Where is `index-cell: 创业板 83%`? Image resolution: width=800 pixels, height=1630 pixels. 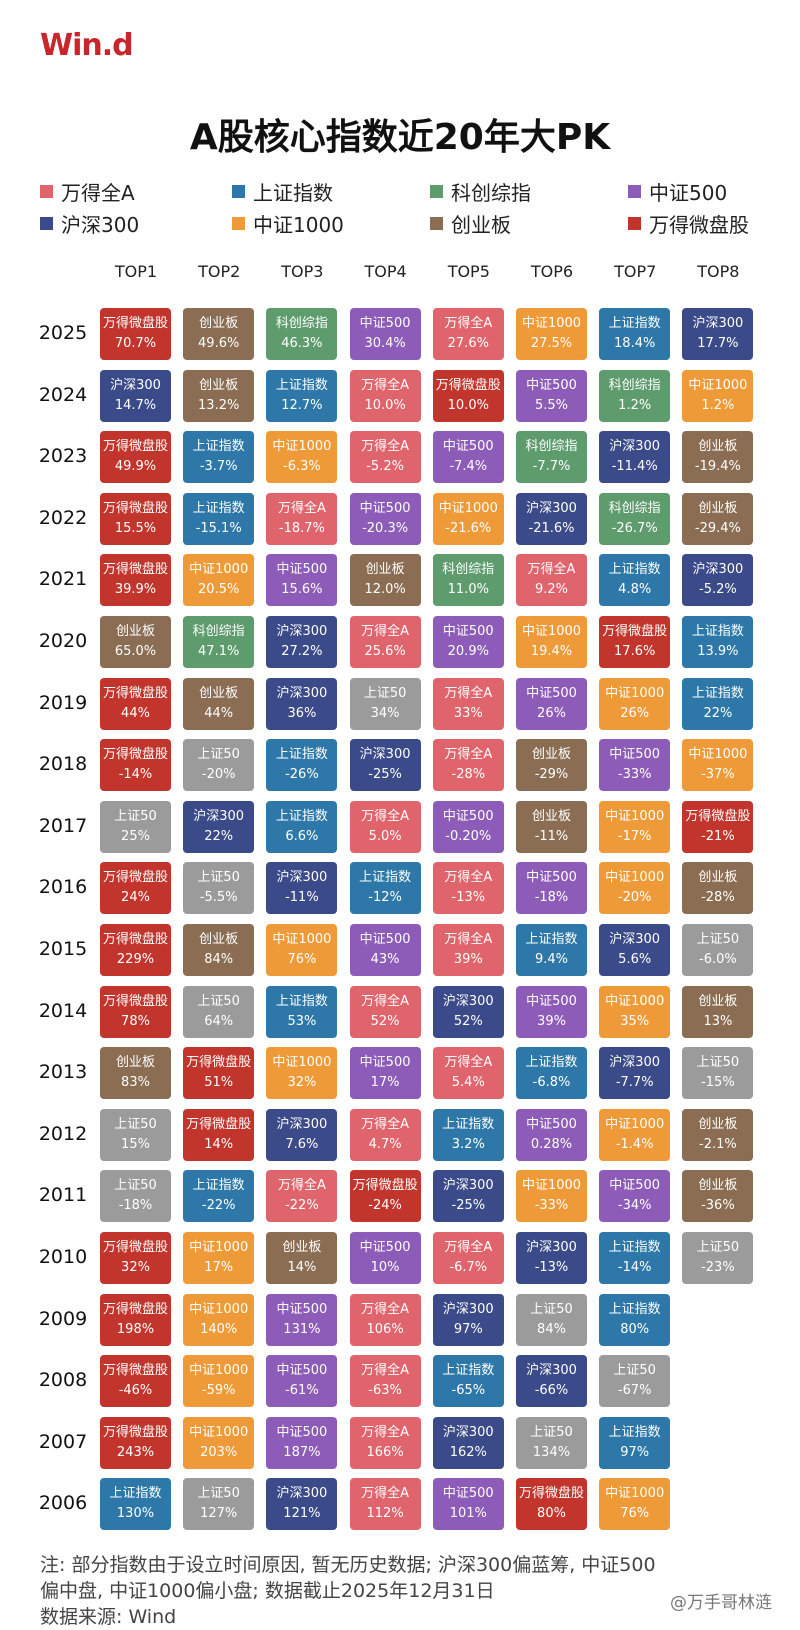 index-cell: 创业板 83% is located at coordinates (135, 1073).